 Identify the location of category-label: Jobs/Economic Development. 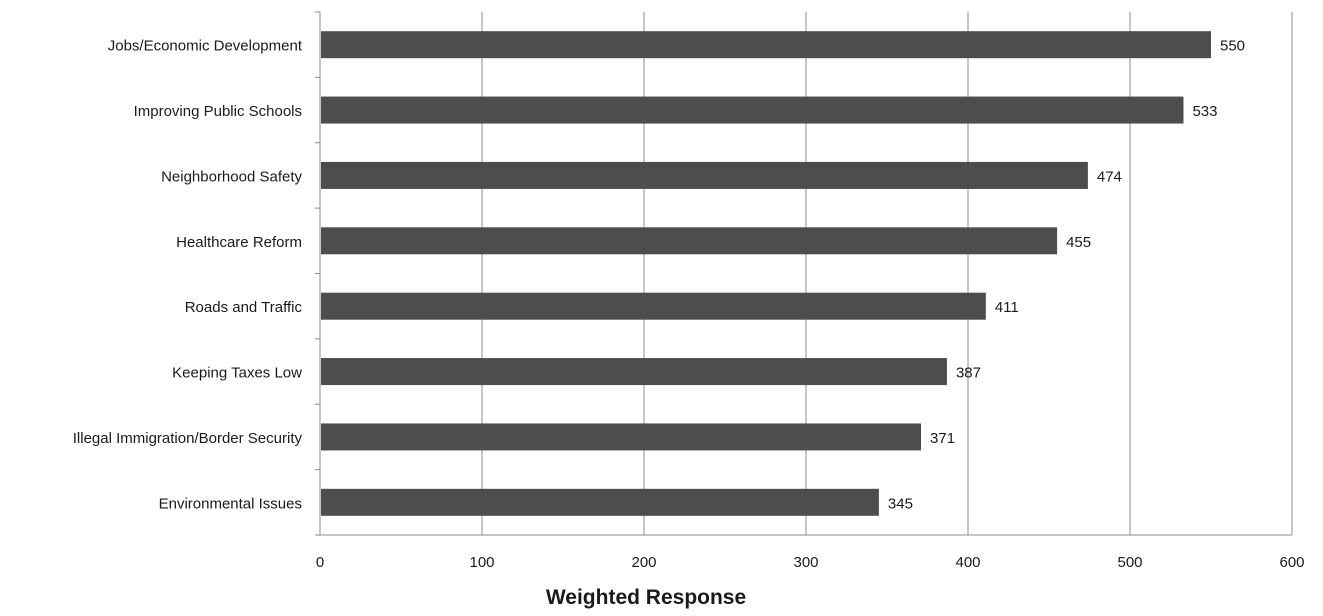
(205, 46).